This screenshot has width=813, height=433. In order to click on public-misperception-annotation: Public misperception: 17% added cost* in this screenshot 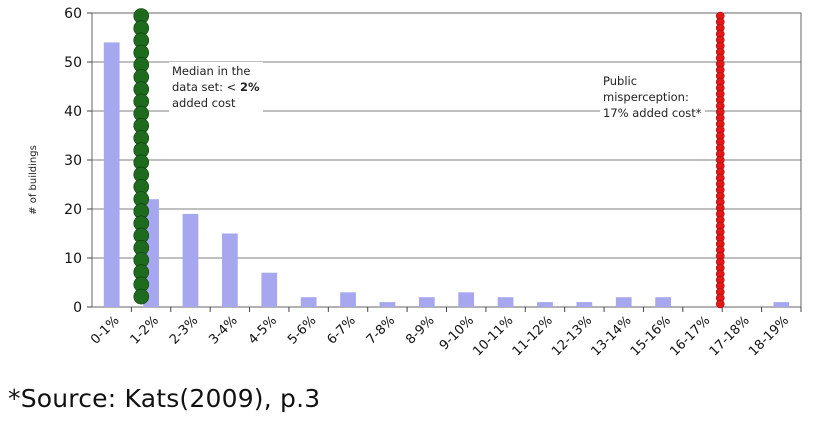, I will do `click(652, 97)`.